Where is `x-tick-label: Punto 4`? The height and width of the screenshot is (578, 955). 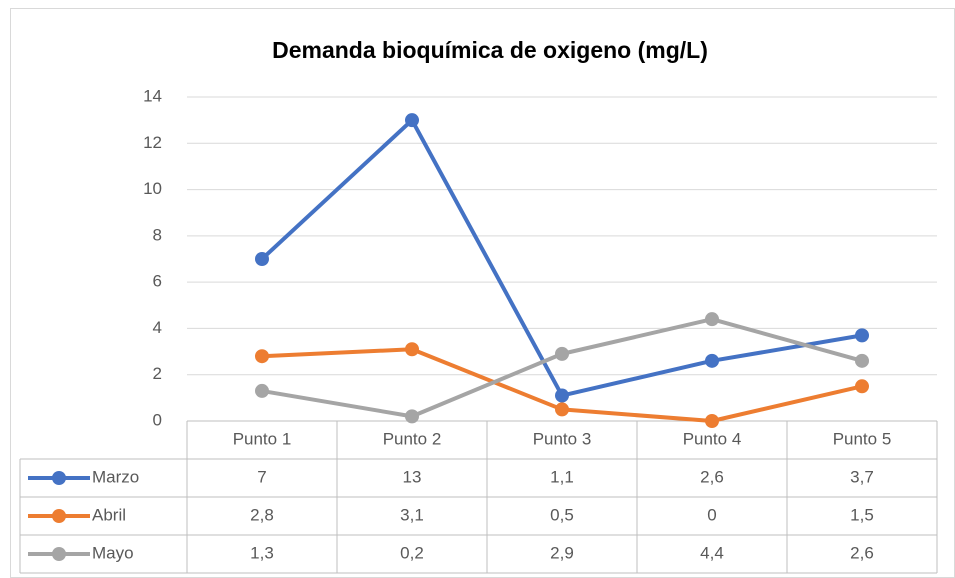
x-tick-label: Punto 4 is located at coordinates (712, 438).